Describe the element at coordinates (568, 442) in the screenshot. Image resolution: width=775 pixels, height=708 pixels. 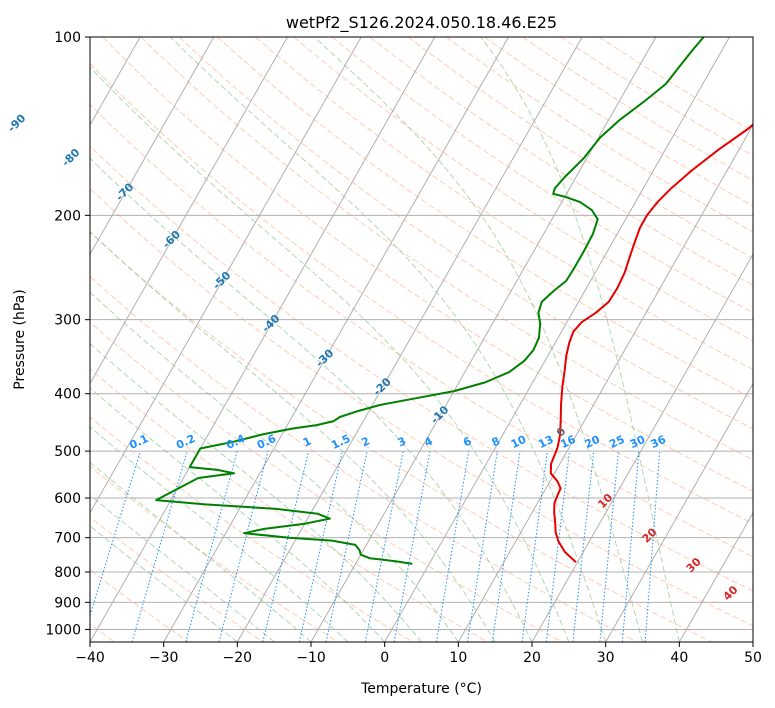
I see `mixing-ratio-value-label: 16` at that location.